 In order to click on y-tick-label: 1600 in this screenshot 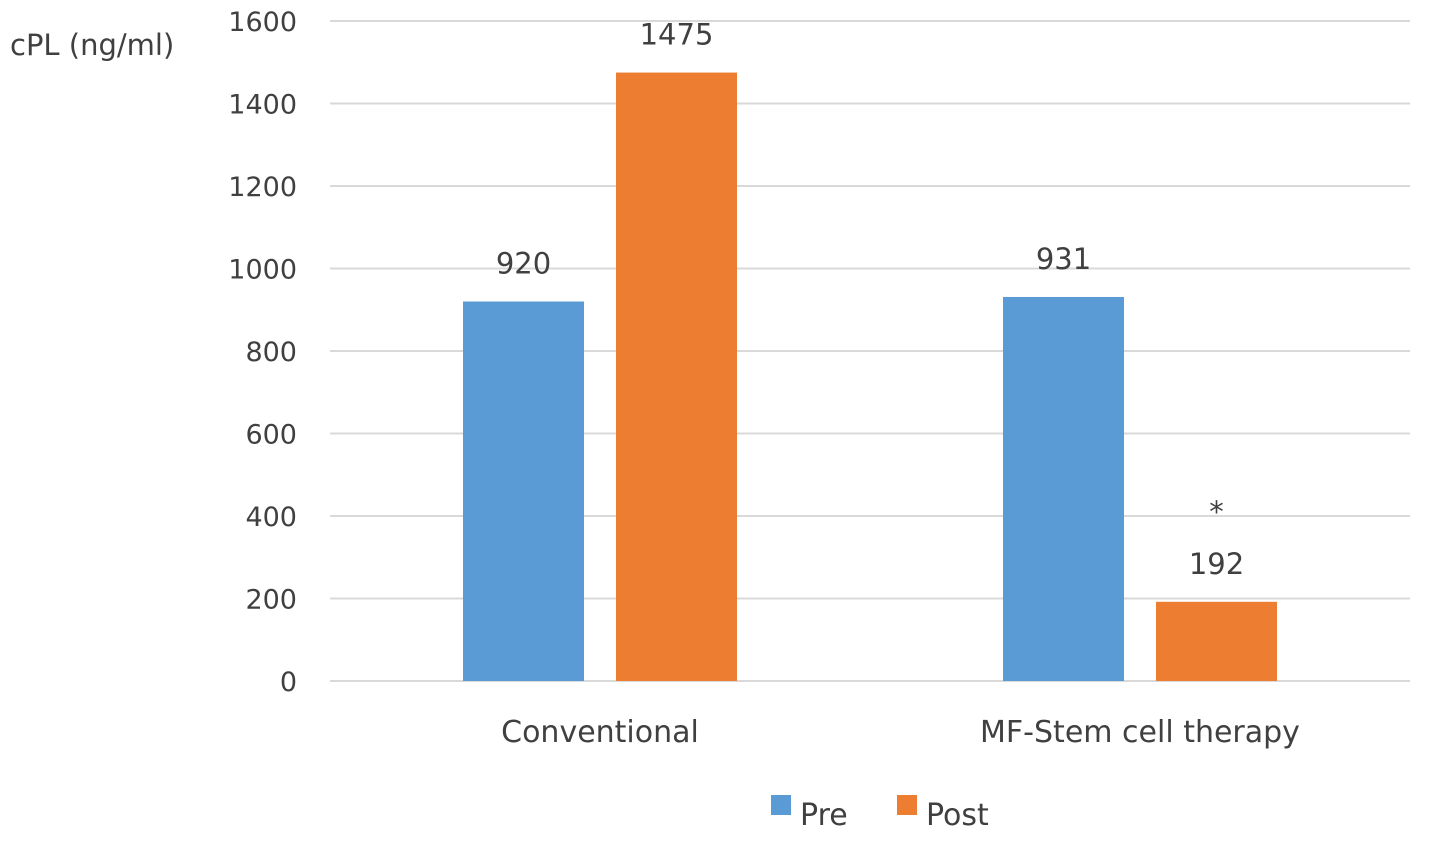, I will do `click(262, 22)`.